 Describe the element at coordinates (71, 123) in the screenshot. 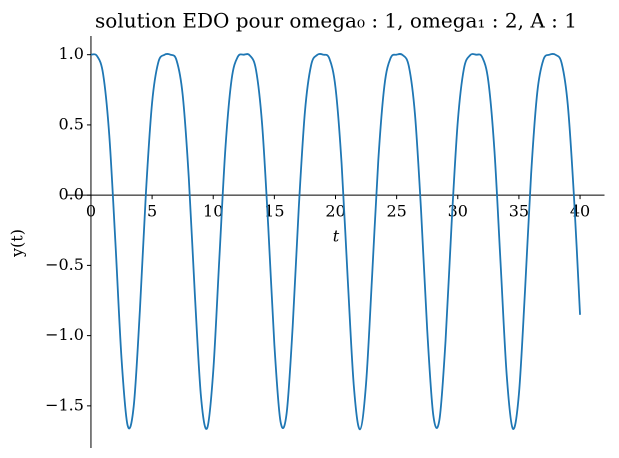

I see `y-tick-label: 0.5` at that location.